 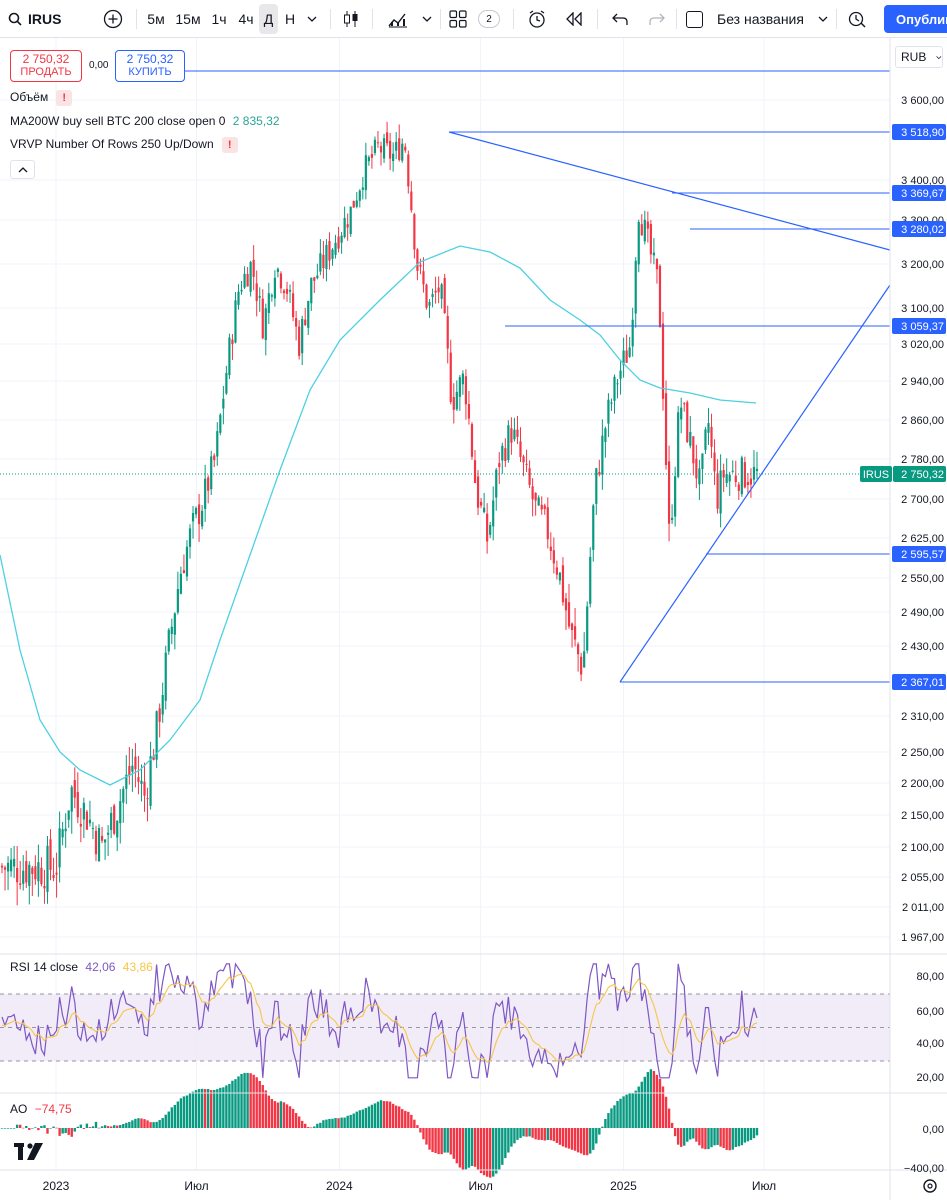 I want to click on layout-name-button: Без названия, so click(x=757, y=19).